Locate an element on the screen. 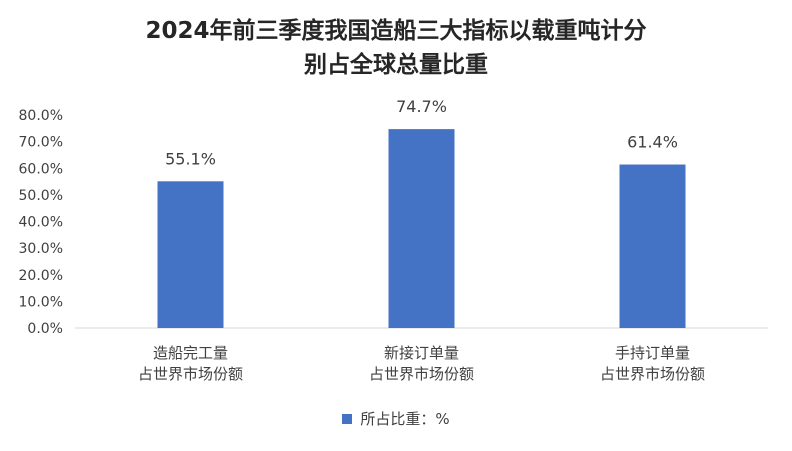  y-tick-label: 30.0% is located at coordinates (41, 249).